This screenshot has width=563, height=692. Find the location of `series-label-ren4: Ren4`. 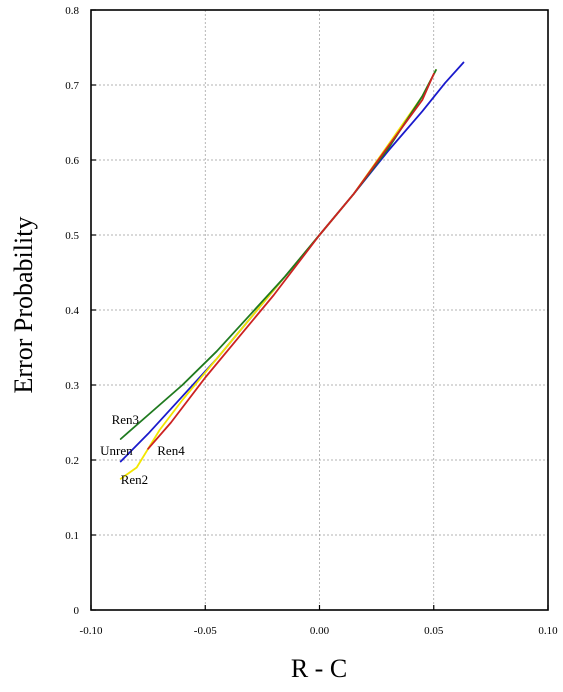

series-label-ren4: Ren4 is located at coordinates (171, 450).